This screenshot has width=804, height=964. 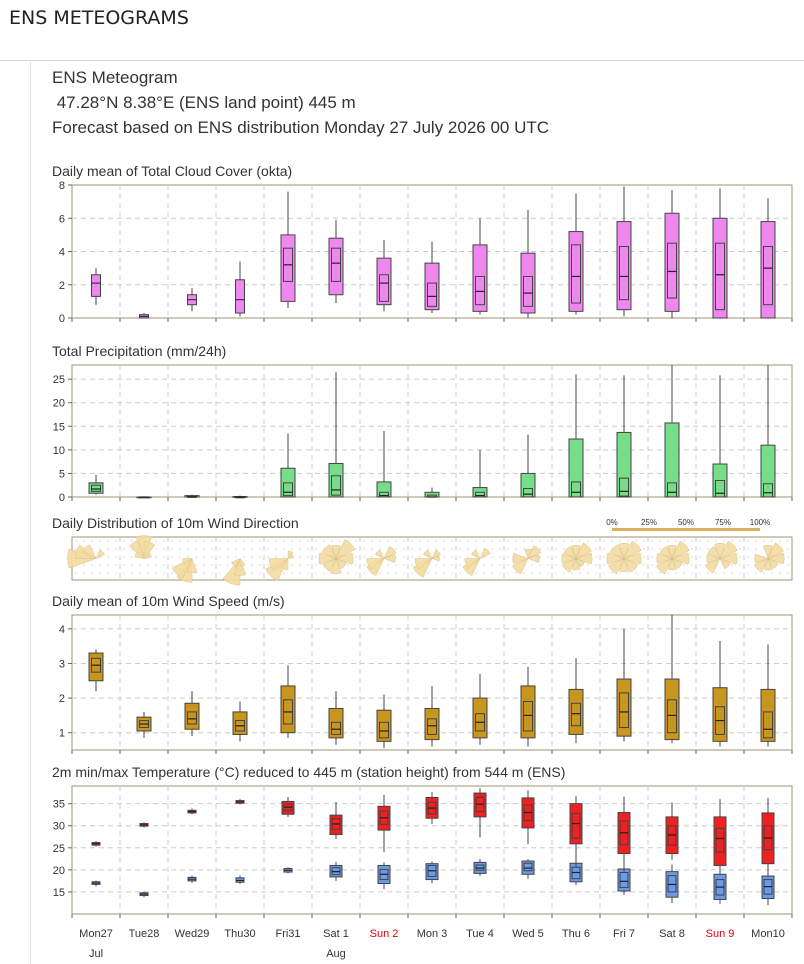 I want to click on cloud-ytick-label: 0, so click(x=62, y=319).